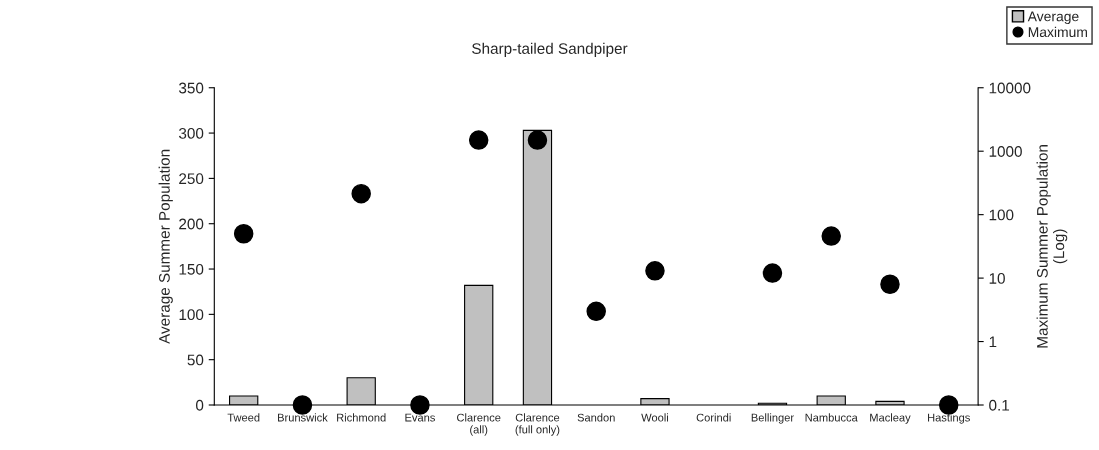  What do you see at coordinates (1001, 215) in the screenshot?
I see `y2-tick-label: 100` at bounding box center [1001, 215].